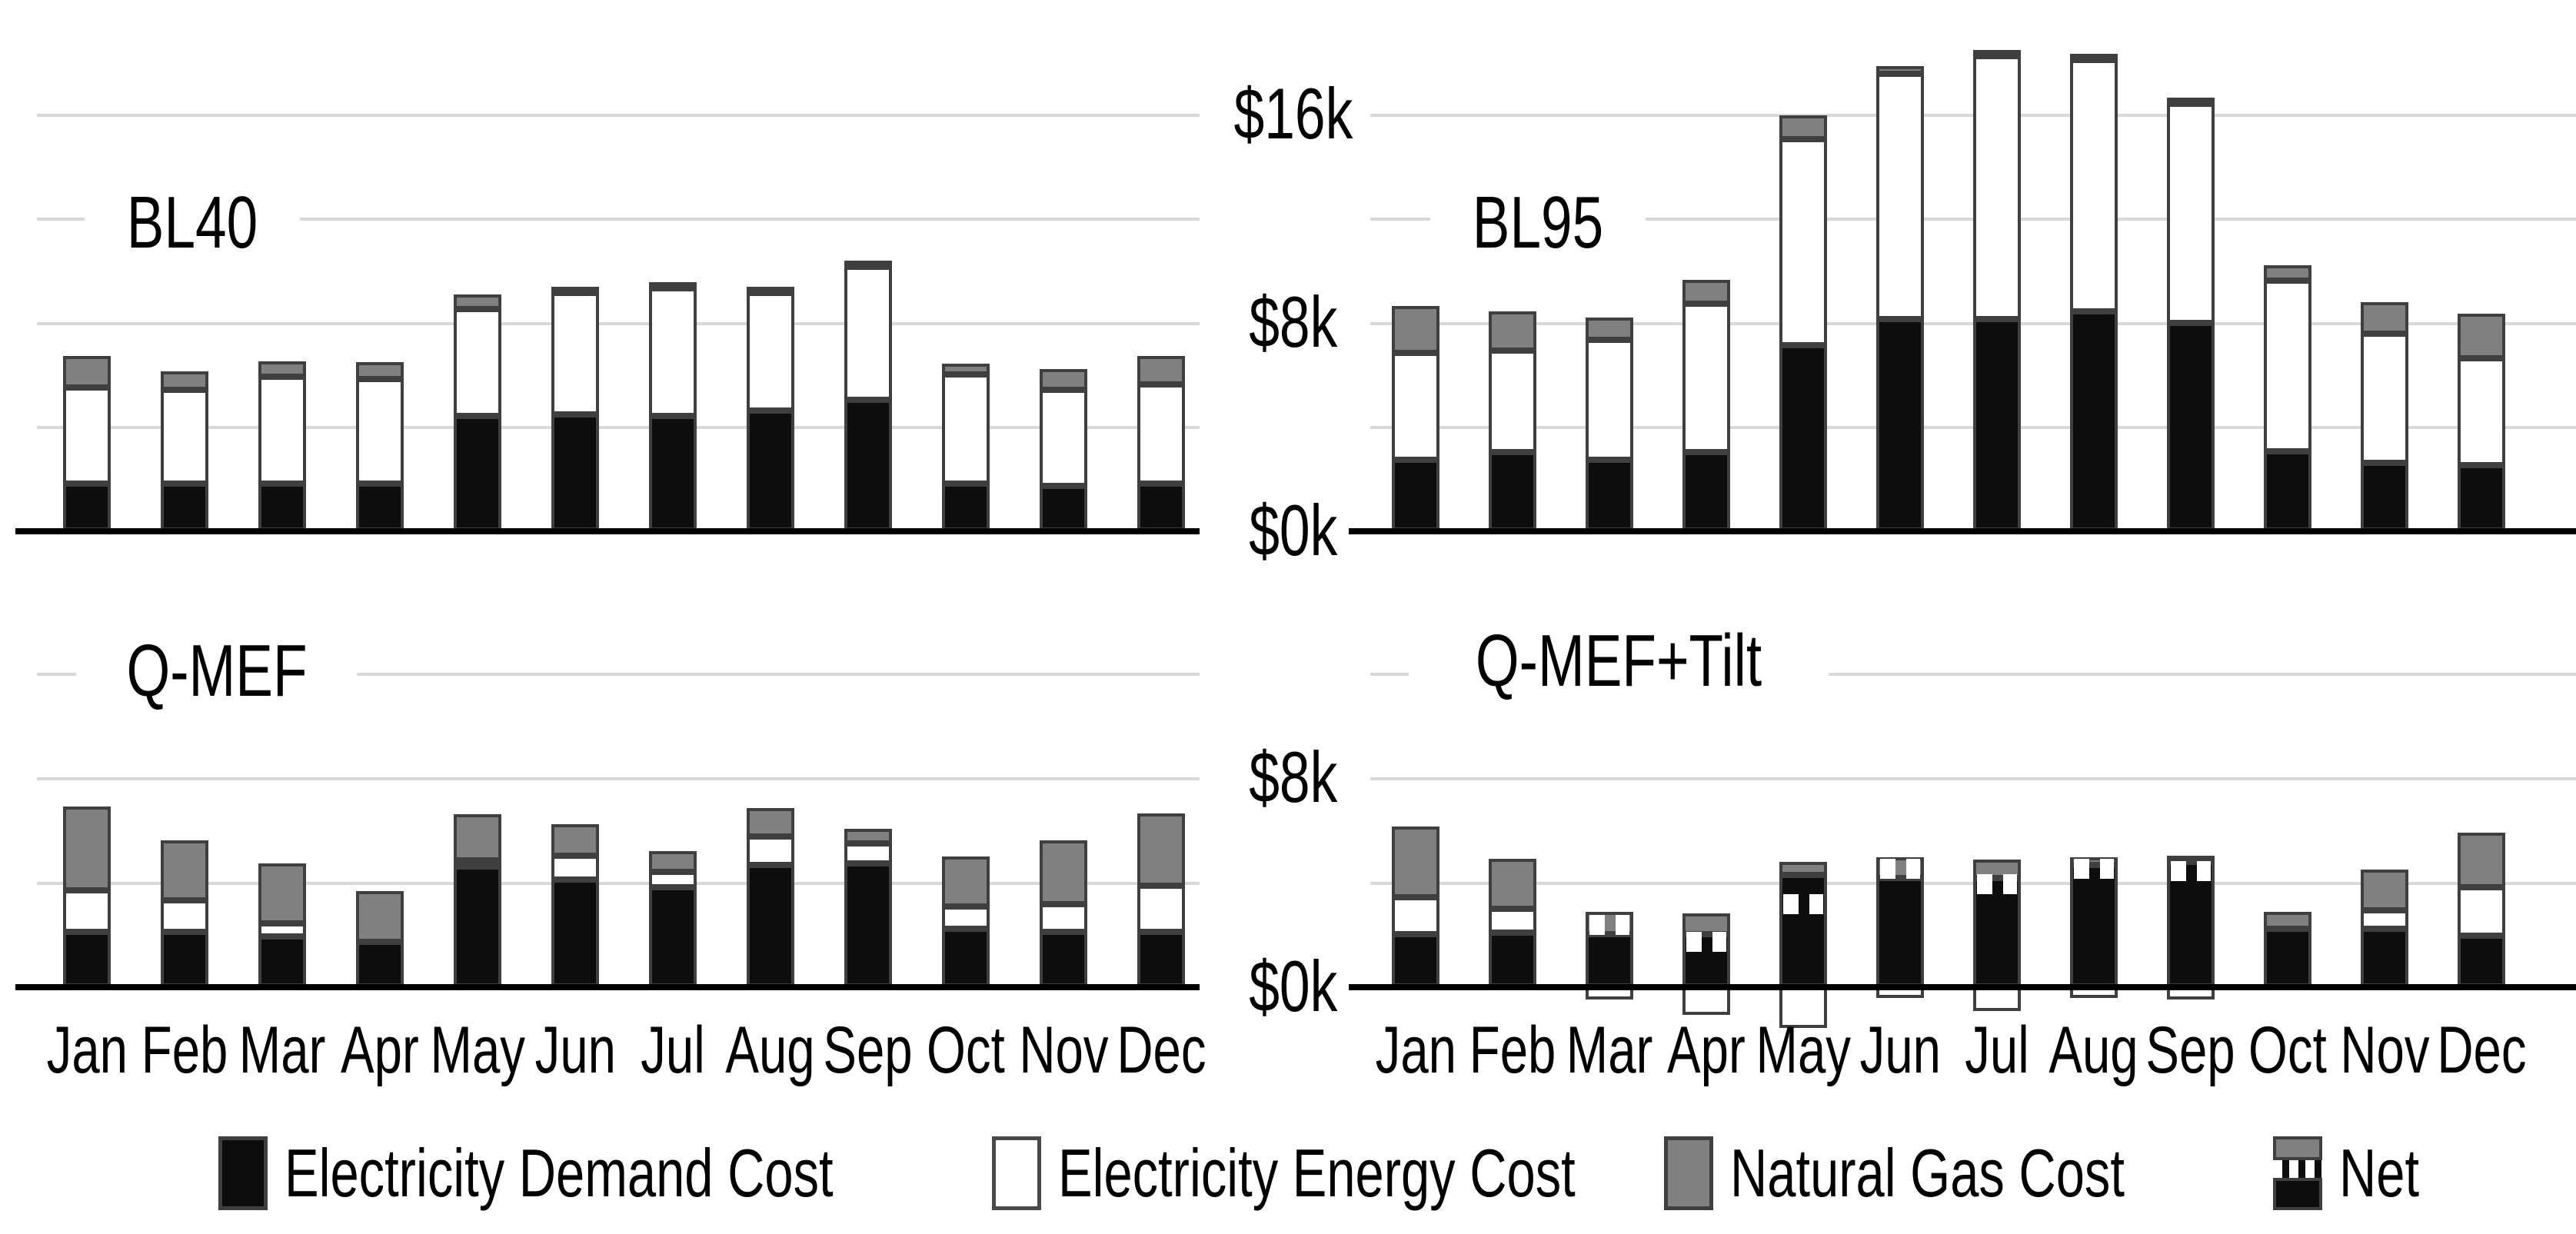 Image resolution: width=2576 pixels, height=1234 pixels. What do you see at coordinates (1609, 1050) in the screenshot?
I see `x-axis-tick-label: Mar` at bounding box center [1609, 1050].